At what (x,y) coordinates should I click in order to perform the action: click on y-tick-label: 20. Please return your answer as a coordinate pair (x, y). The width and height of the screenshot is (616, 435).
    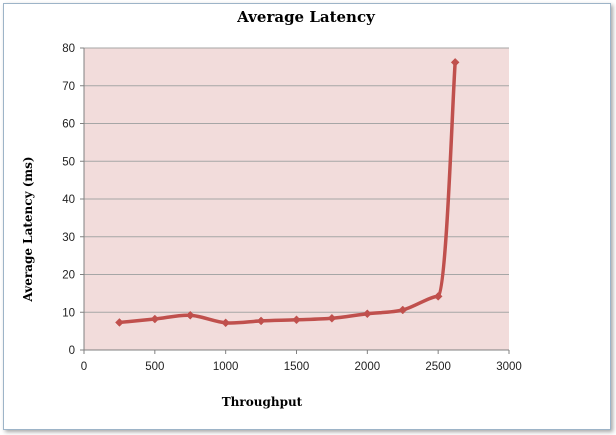
    Looking at the image, I should click on (68, 276).